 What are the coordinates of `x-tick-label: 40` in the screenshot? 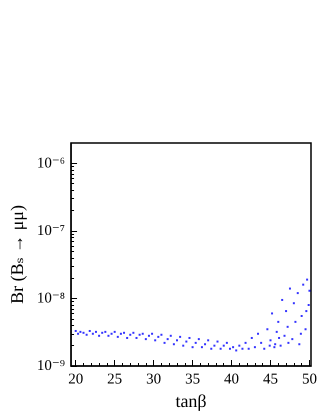 It's located at (232, 380).